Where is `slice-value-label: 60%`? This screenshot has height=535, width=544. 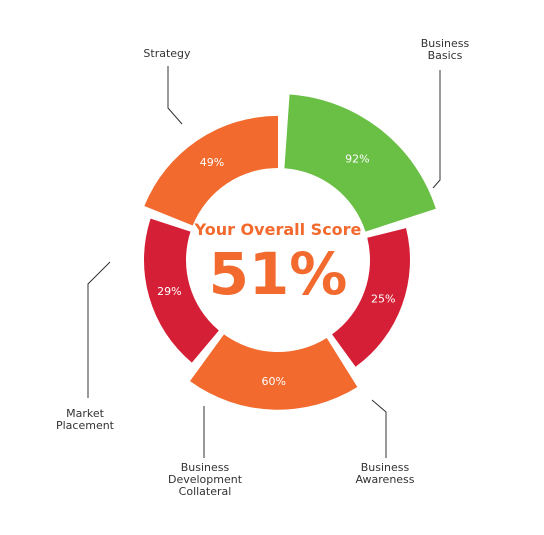 slice-value-label: 60% is located at coordinates (274, 381).